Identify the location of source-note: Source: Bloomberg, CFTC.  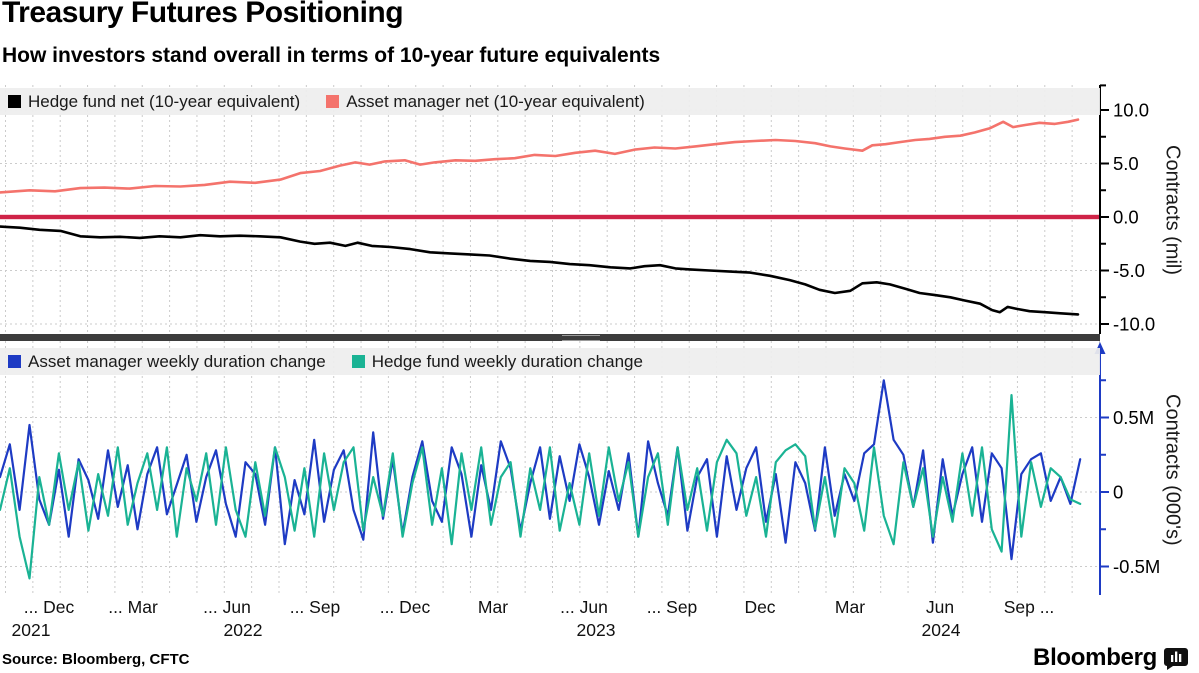
(96, 659).